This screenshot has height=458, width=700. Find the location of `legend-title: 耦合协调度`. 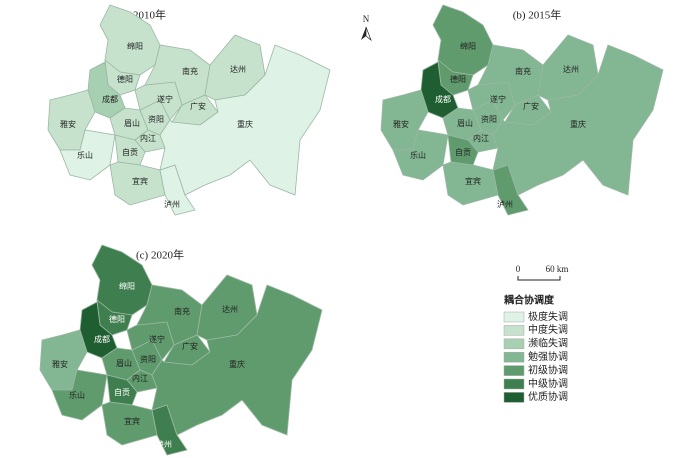

legend-title: 耦合协调度 is located at coordinates (529, 299).